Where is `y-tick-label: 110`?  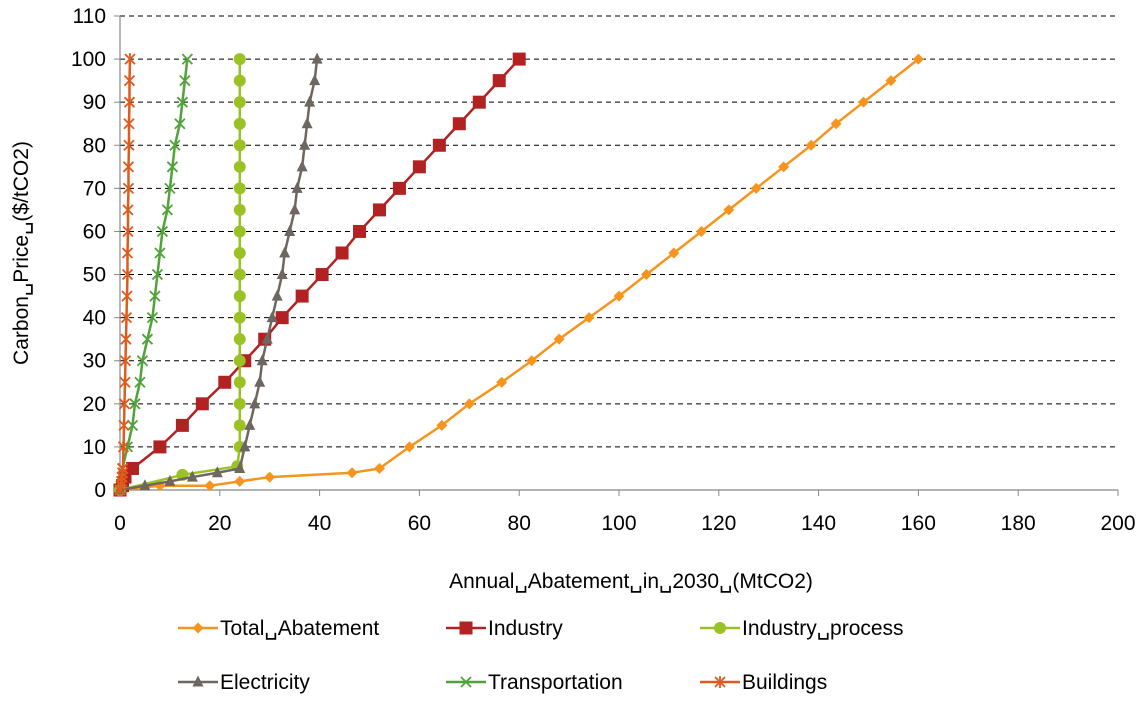
y-tick-label: 110 is located at coordinates (89, 16).